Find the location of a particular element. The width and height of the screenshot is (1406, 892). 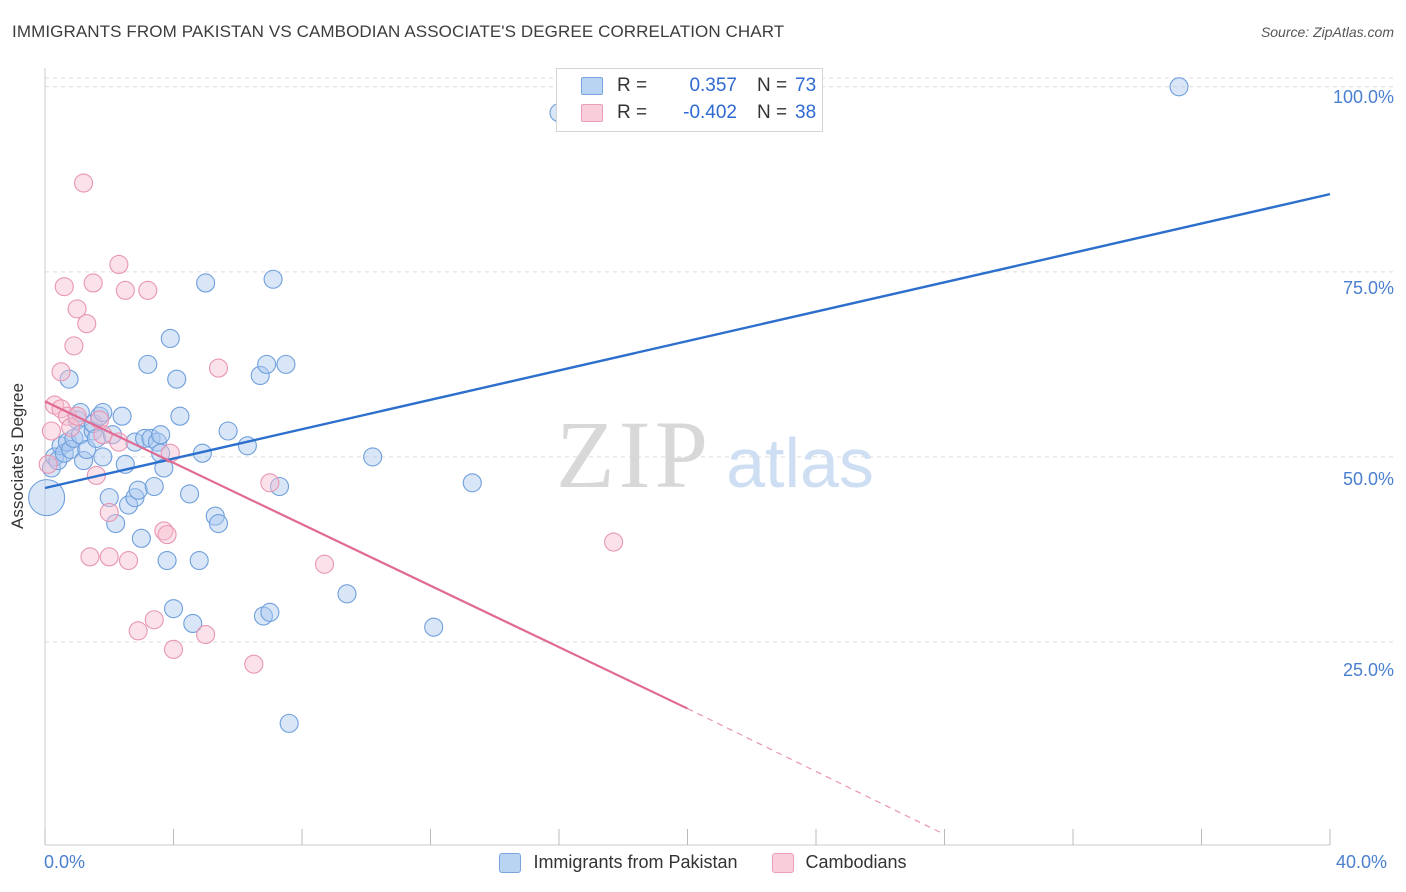

legend-n-value: 73 is located at coordinates (806, 85).